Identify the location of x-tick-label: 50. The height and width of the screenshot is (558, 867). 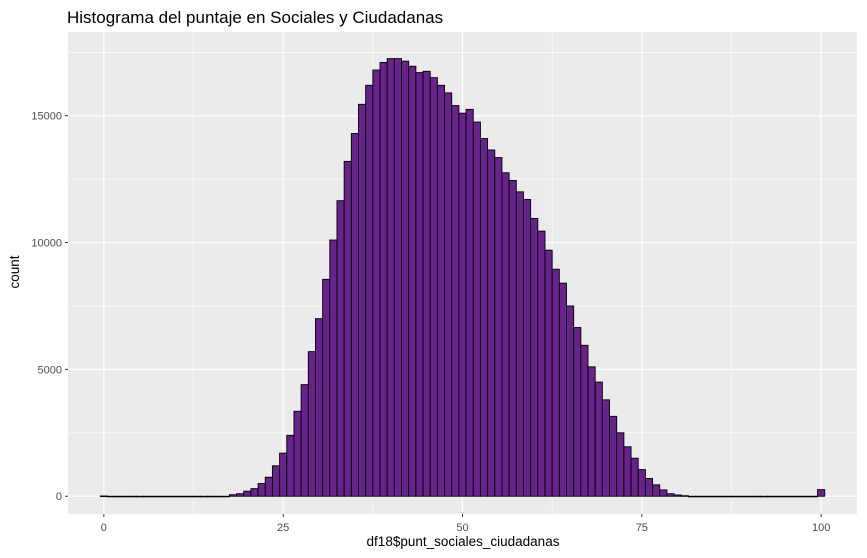
(462, 528).